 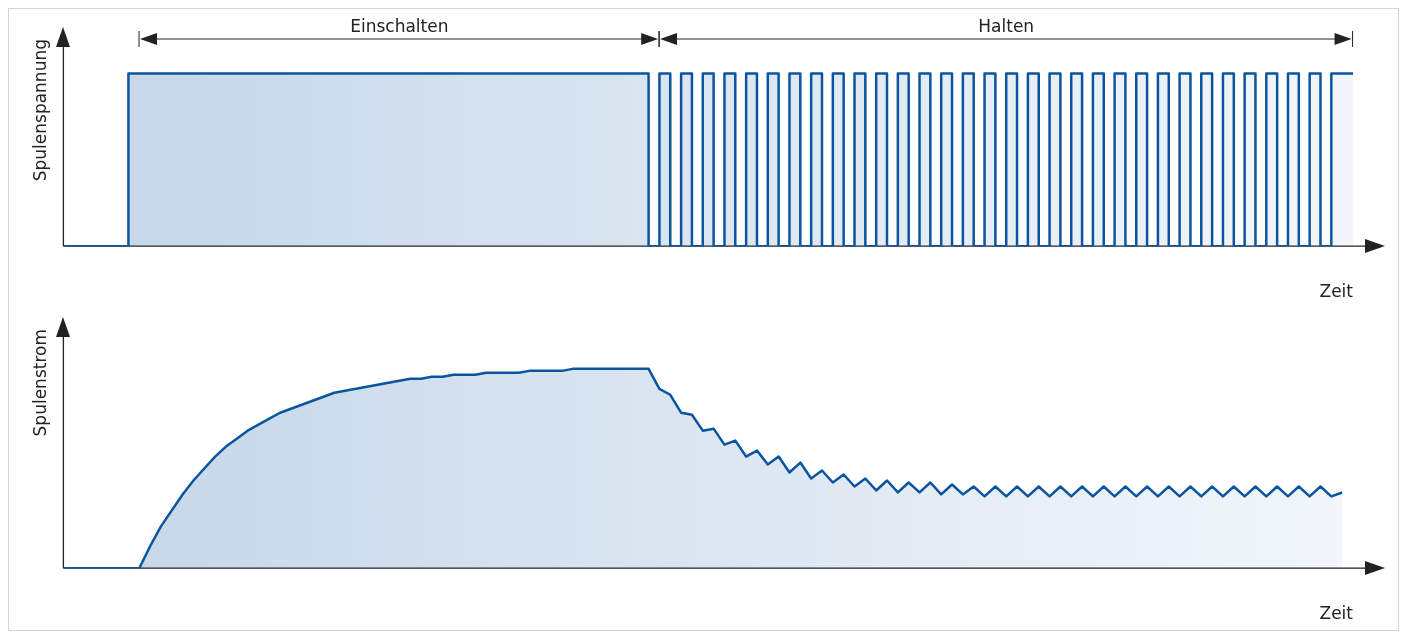 I want to click on text: Halten, so click(x=1006, y=25).